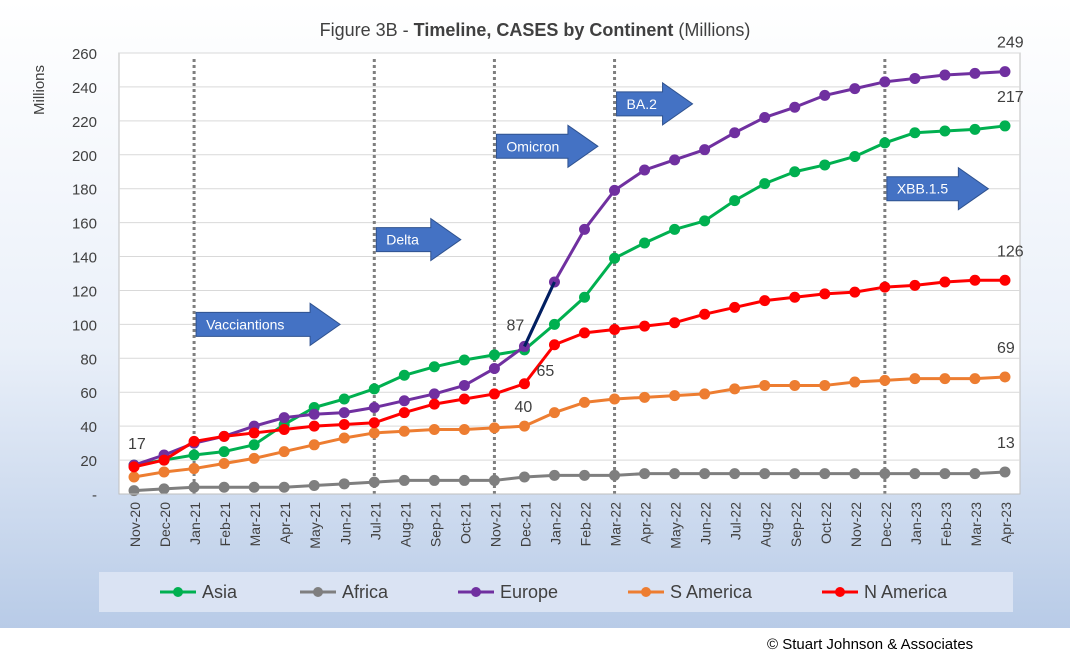 The image size is (1070, 657). What do you see at coordinates (225, 524) in the screenshot?
I see `x-tick-label: Feb-21` at bounding box center [225, 524].